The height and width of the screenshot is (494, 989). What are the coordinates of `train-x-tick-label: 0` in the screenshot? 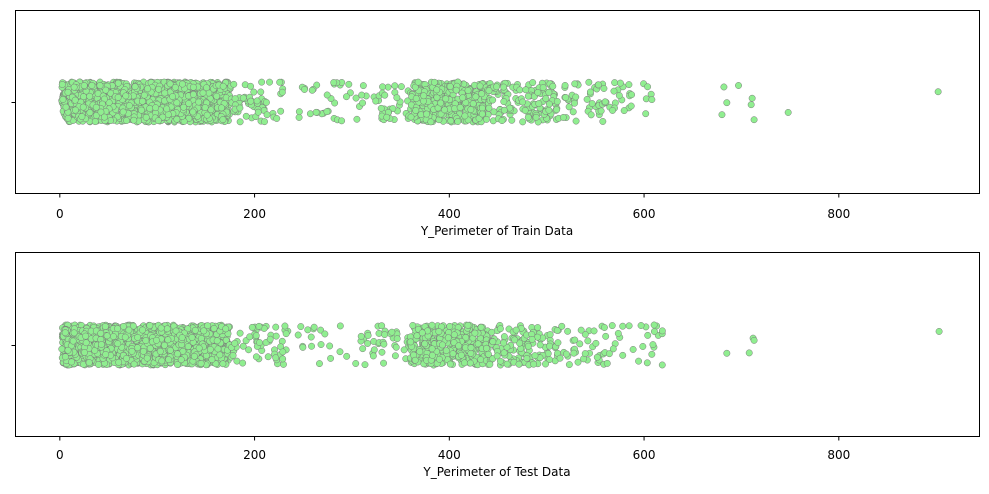 It's located at (60, 214).